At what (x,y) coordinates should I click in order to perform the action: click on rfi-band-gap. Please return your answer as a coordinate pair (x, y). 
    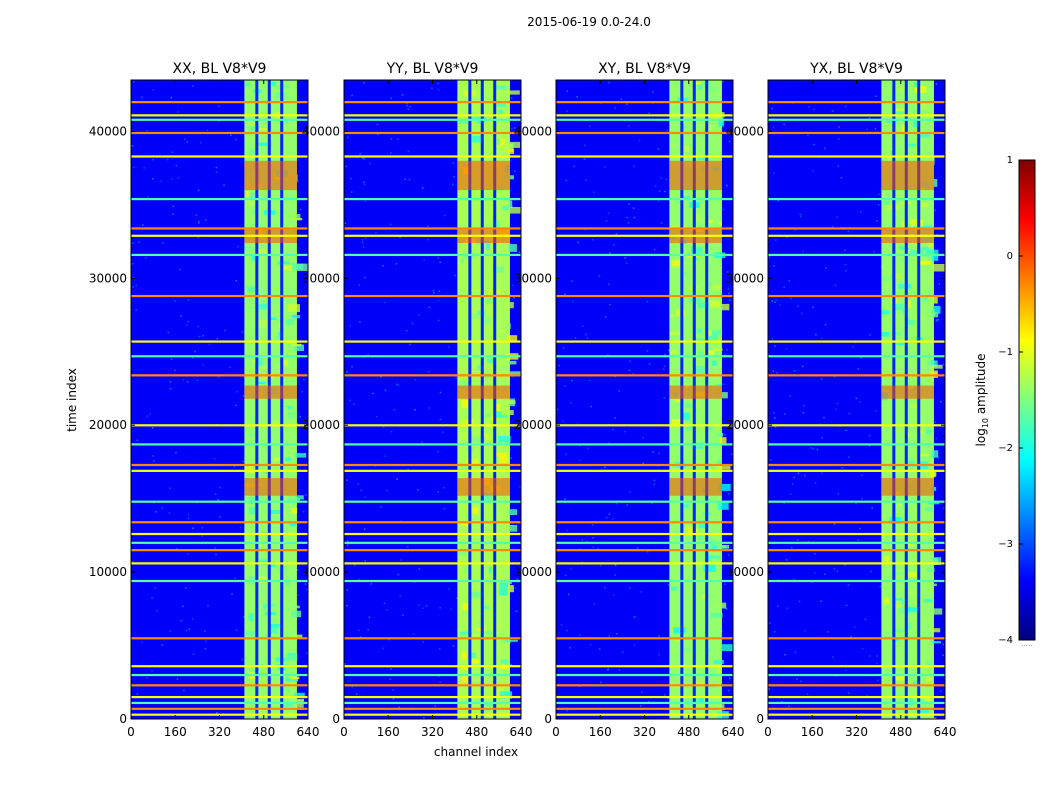
    Looking at the image, I should click on (919, 399).